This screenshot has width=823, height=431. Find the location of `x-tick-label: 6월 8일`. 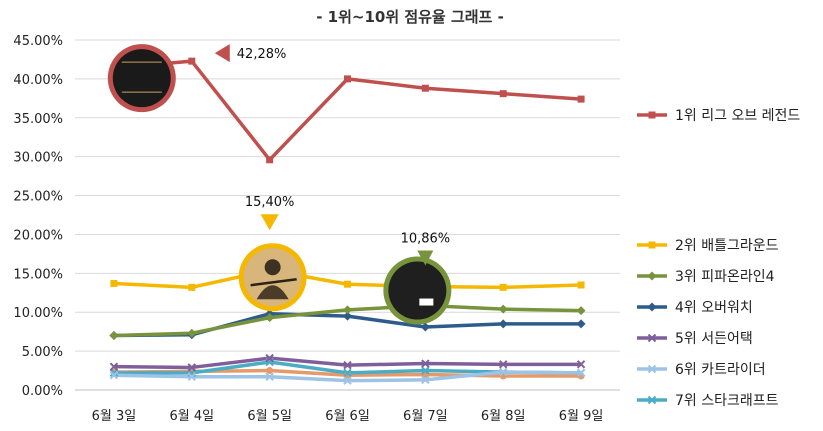

x-tick-label: 6월 8일 is located at coordinates (503, 416).